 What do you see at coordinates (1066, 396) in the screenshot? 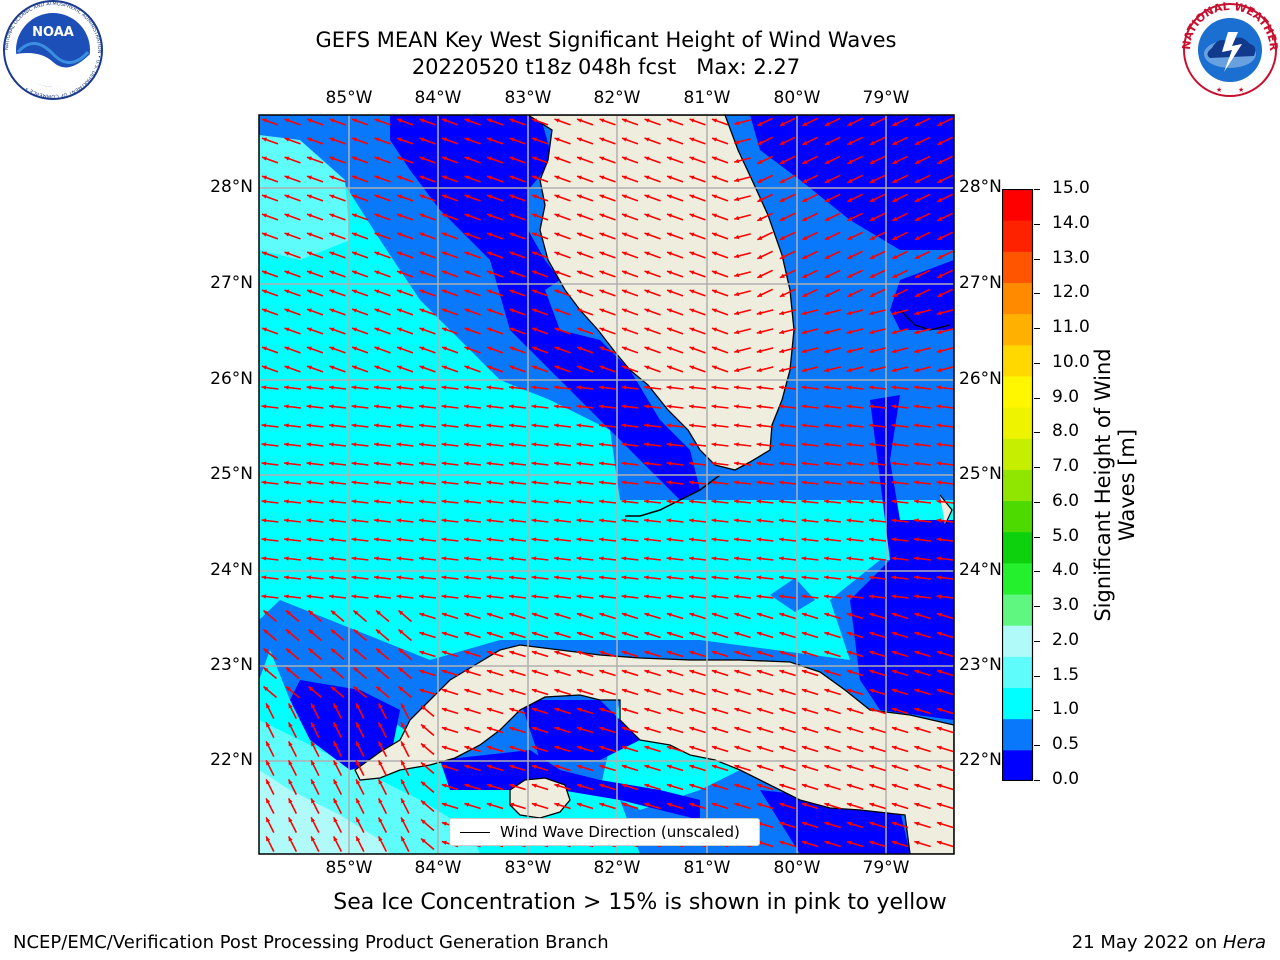
I see `colorbar-tick-label: 9.0` at bounding box center [1066, 396].